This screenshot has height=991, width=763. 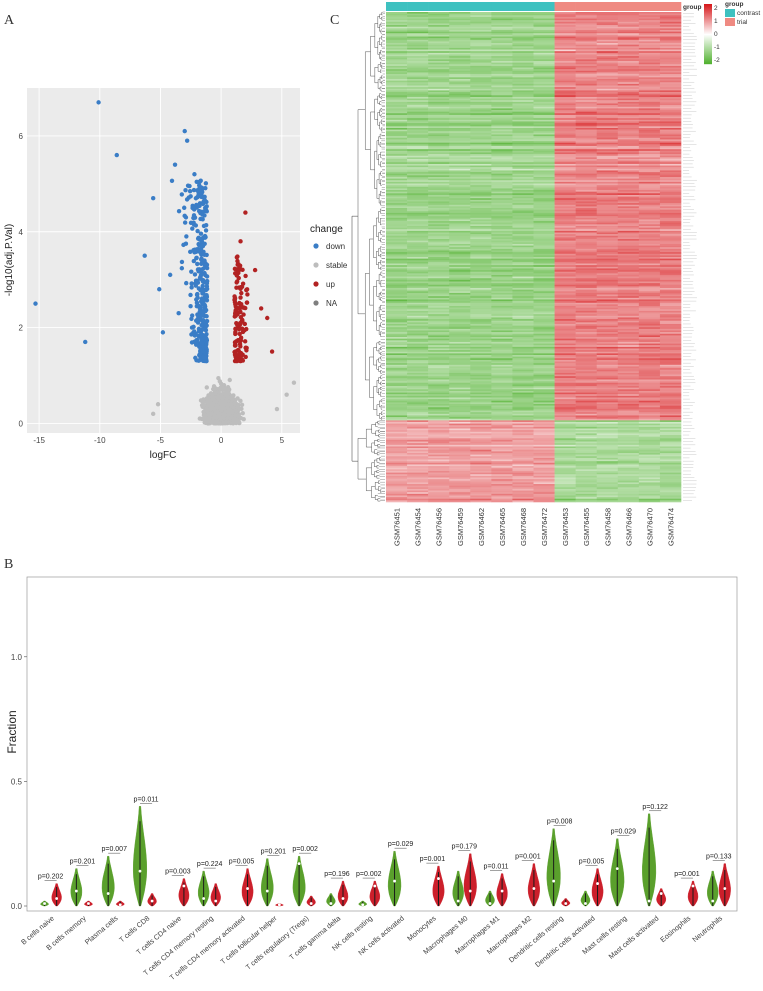 What do you see at coordinates (161, 440) in the screenshot?
I see `volcano-x-tick-label: -5` at bounding box center [161, 440].